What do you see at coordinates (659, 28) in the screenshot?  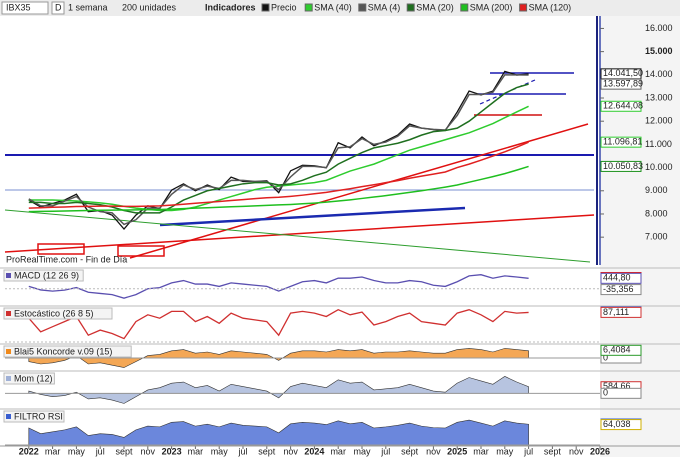 I see `y-tick-label: 16.000` at bounding box center [659, 28].